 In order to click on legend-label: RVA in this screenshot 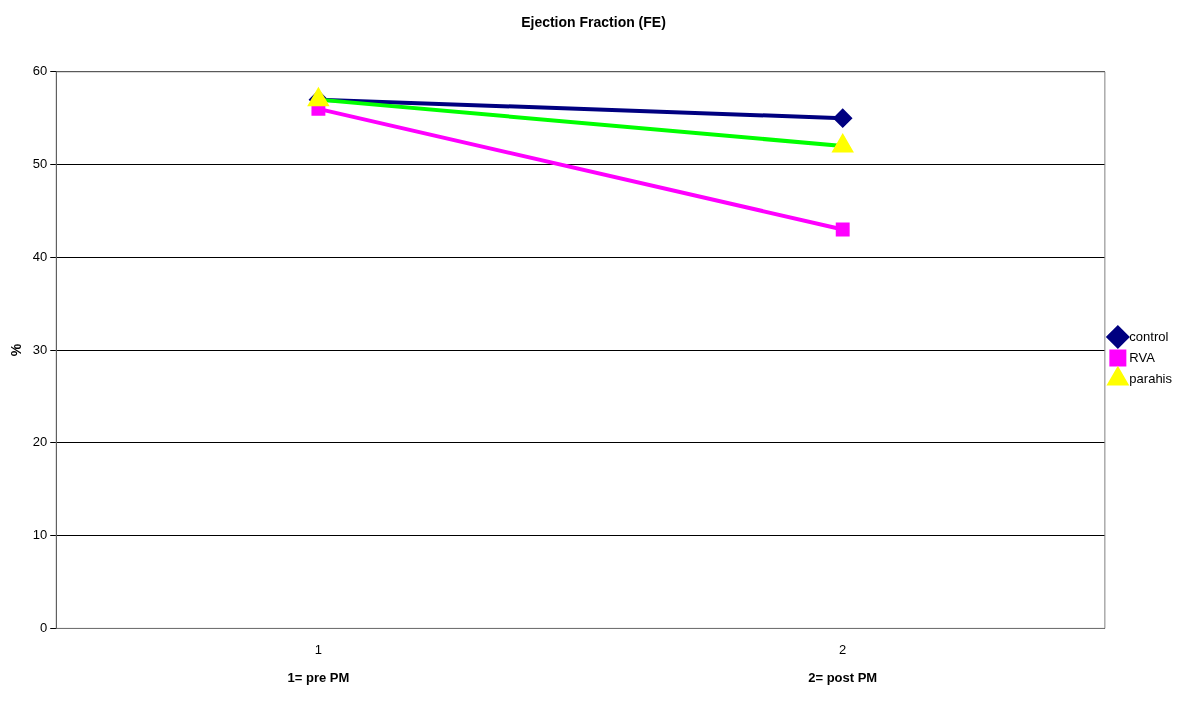, I will do `click(1142, 357)`.